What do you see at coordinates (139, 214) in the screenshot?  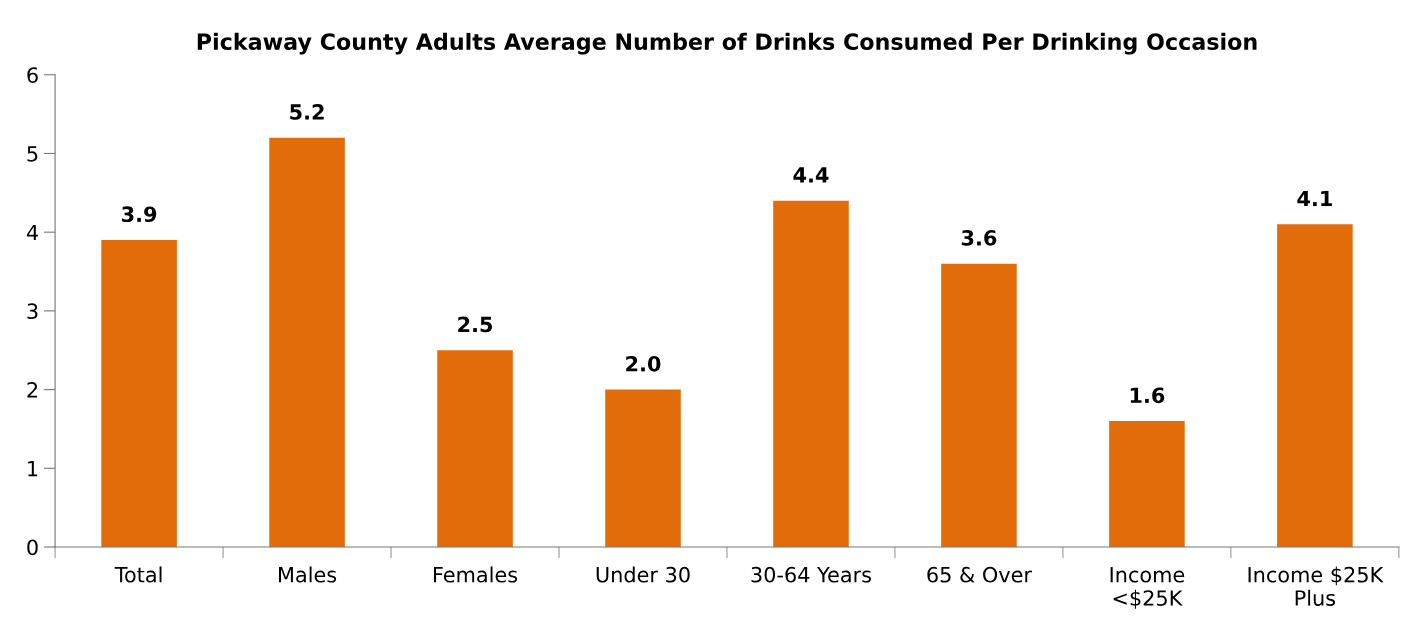 I see `data-label: 3.9` at bounding box center [139, 214].